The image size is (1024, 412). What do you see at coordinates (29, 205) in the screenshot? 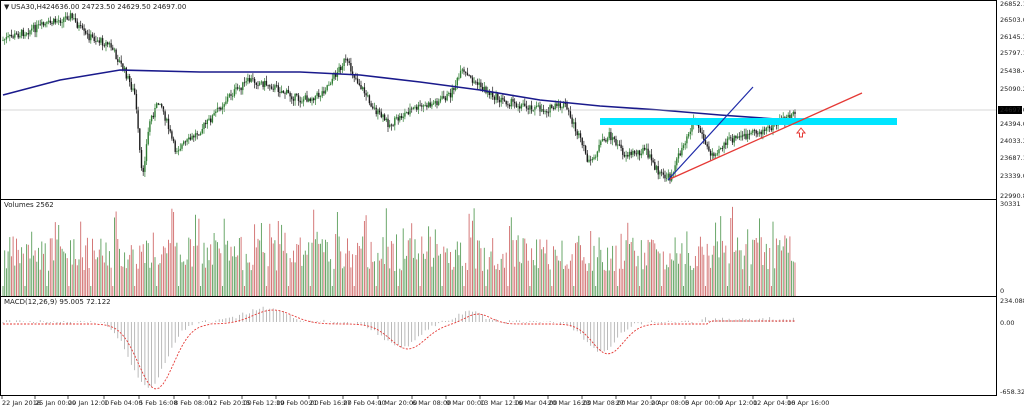
I see `volume-label: Volumes 2562` at bounding box center [29, 205].